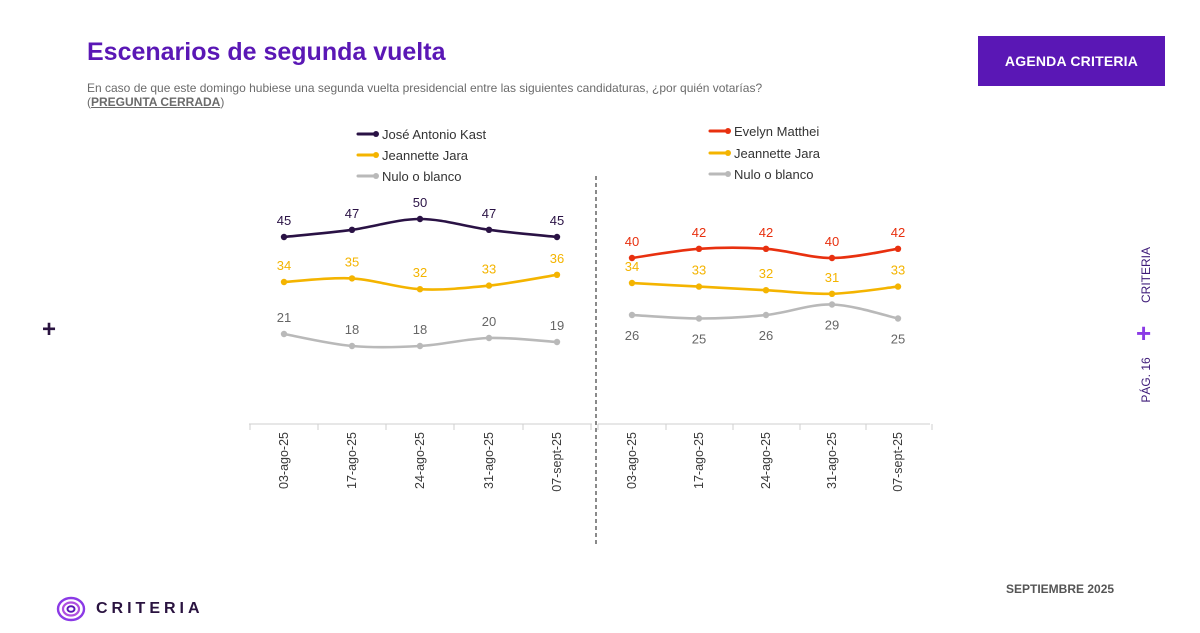 This screenshot has height=633, width=1200. I want to click on panel-2-legend-label-1: Evelyn Matthei, so click(776, 131).